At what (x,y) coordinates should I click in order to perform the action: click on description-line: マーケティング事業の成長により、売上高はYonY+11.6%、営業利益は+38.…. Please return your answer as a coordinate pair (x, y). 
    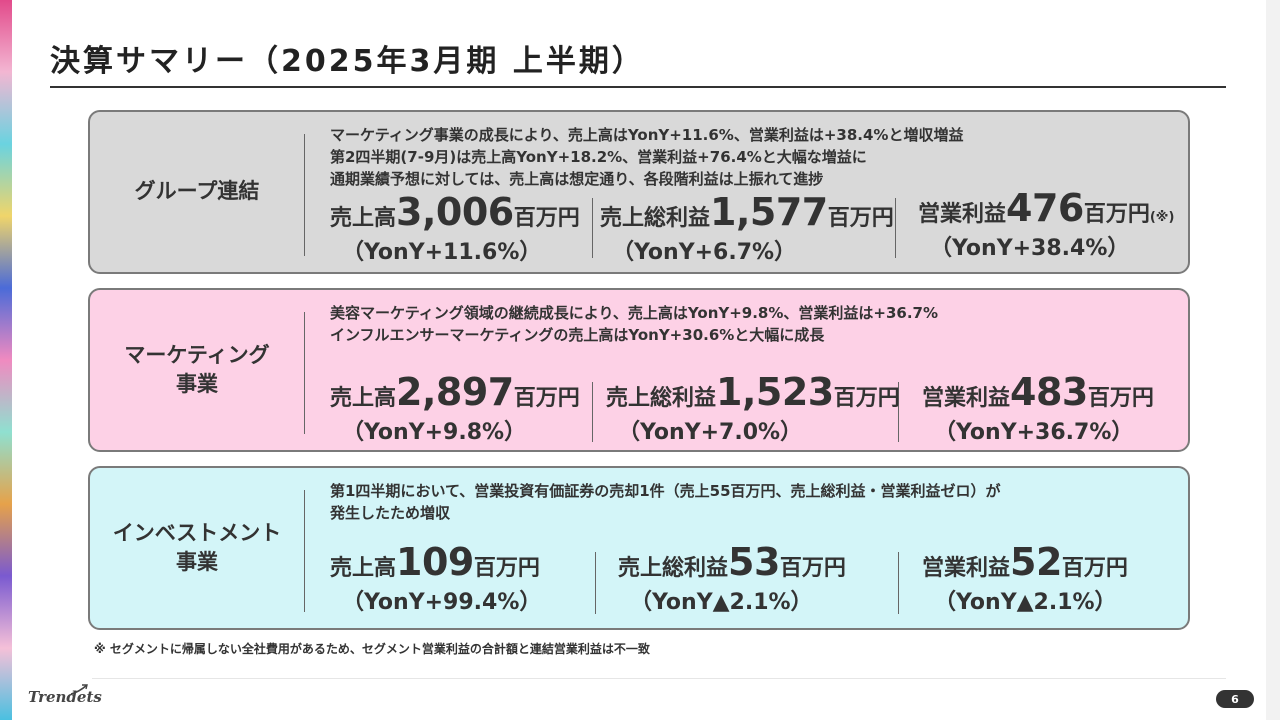
    Looking at the image, I should click on (647, 135).